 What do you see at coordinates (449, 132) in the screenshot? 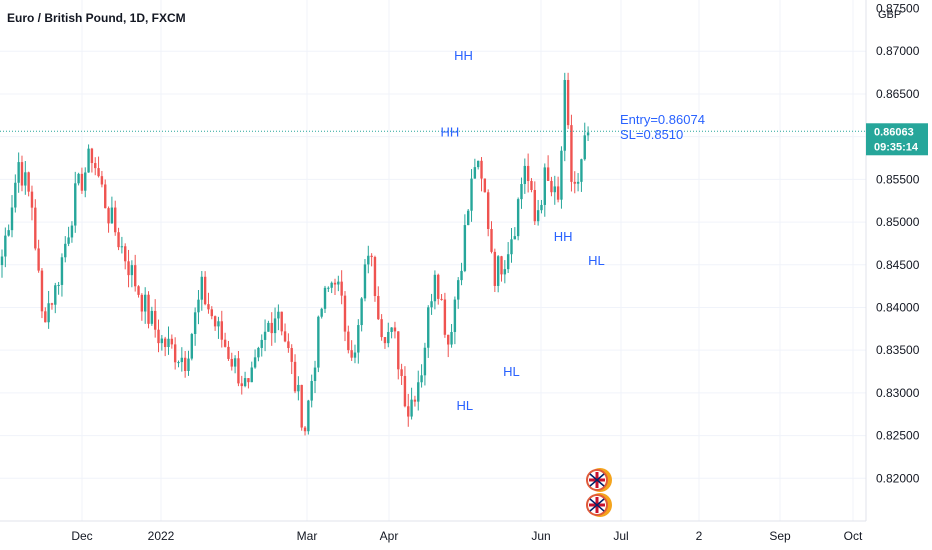
I see `annotation-label: HH` at bounding box center [449, 132].